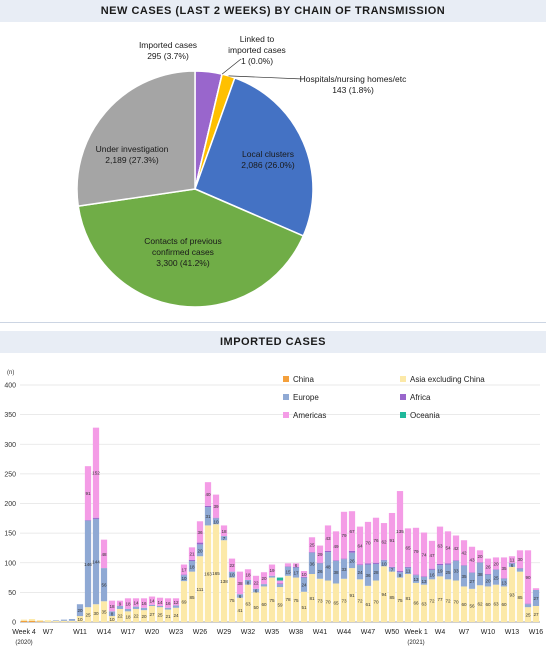 The image size is (546, 663). Describe the element at coordinates (208, 494) in the screenshot. I see `data-label: 40` at that location.